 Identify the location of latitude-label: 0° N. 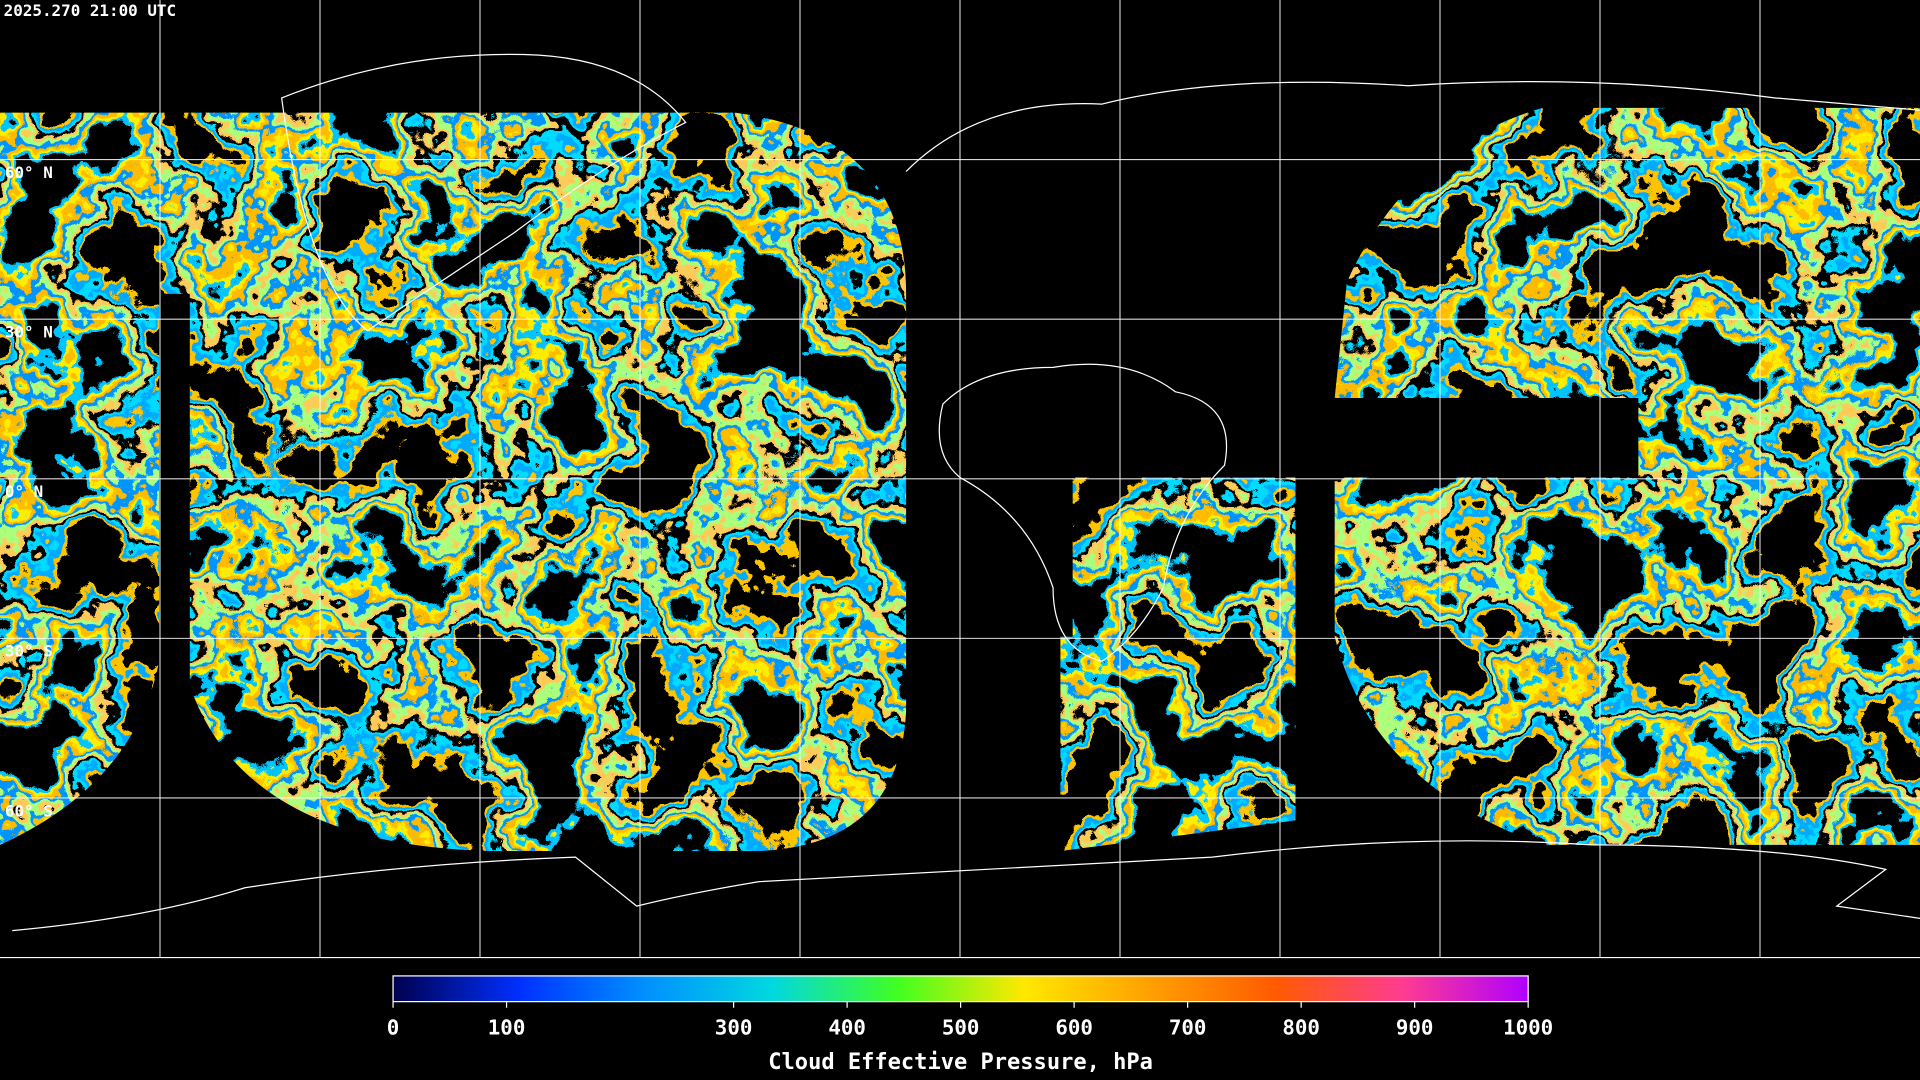
(24, 491).